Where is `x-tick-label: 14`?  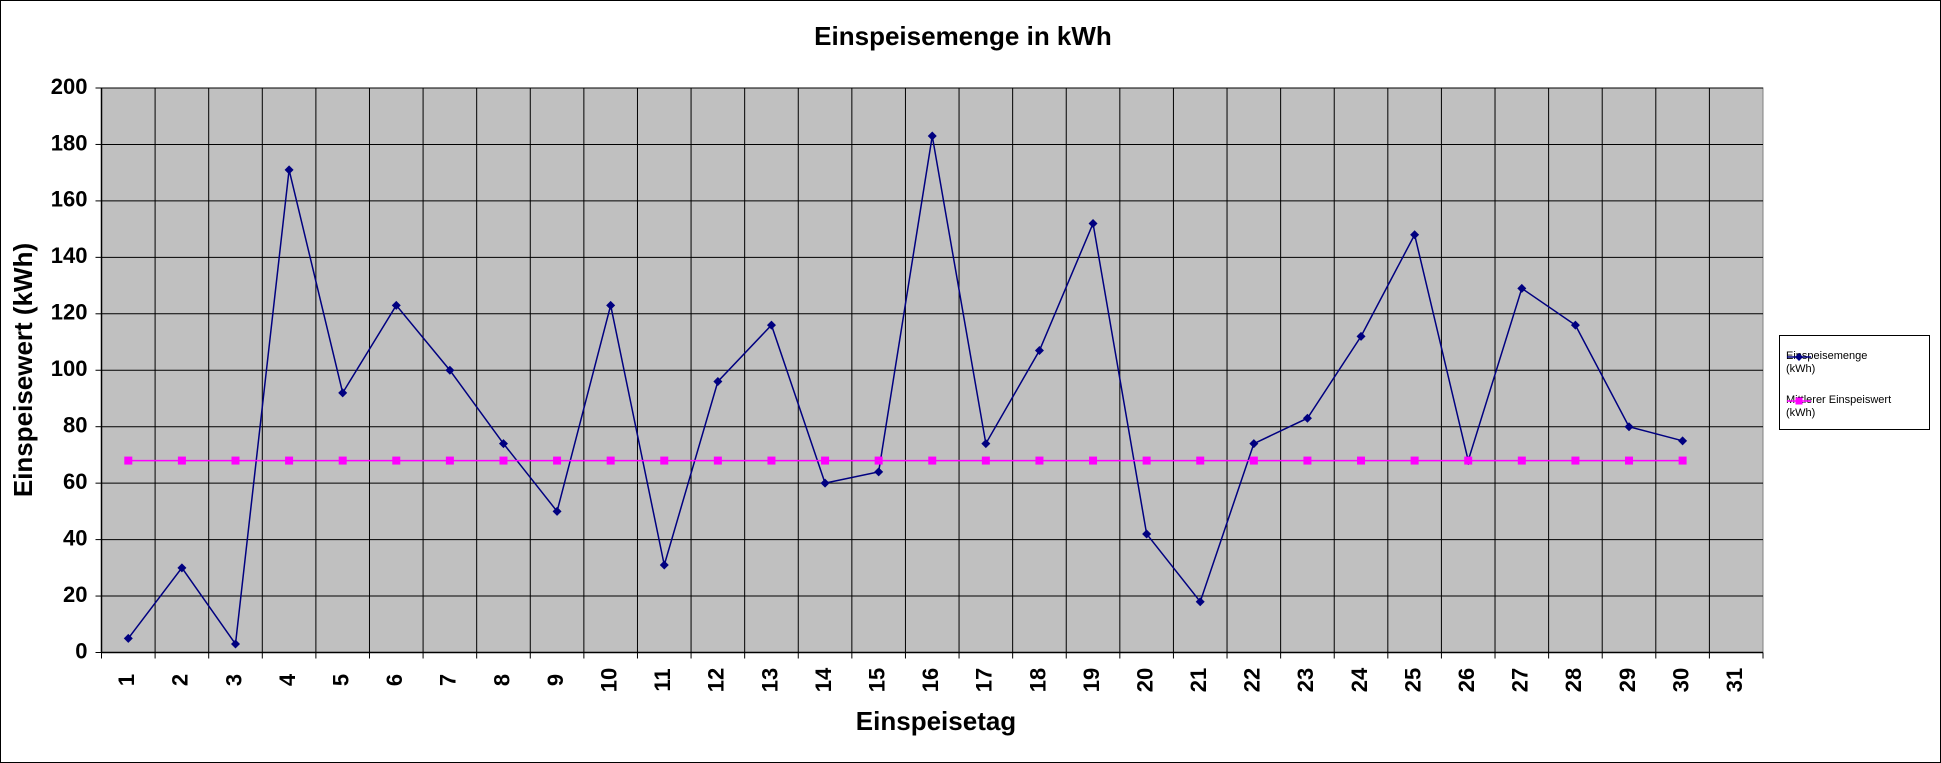
x-tick-label: 14 is located at coordinates (823, 679).